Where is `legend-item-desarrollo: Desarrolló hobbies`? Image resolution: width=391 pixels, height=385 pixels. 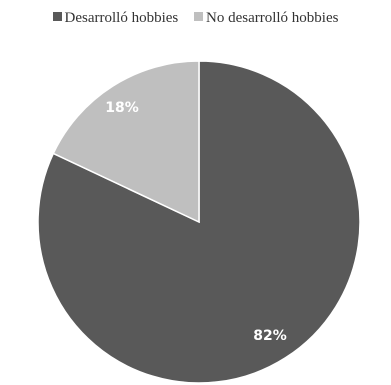 legend-item-desarrollo: Desarrolló hobbies is located at coordinates (115, 18).